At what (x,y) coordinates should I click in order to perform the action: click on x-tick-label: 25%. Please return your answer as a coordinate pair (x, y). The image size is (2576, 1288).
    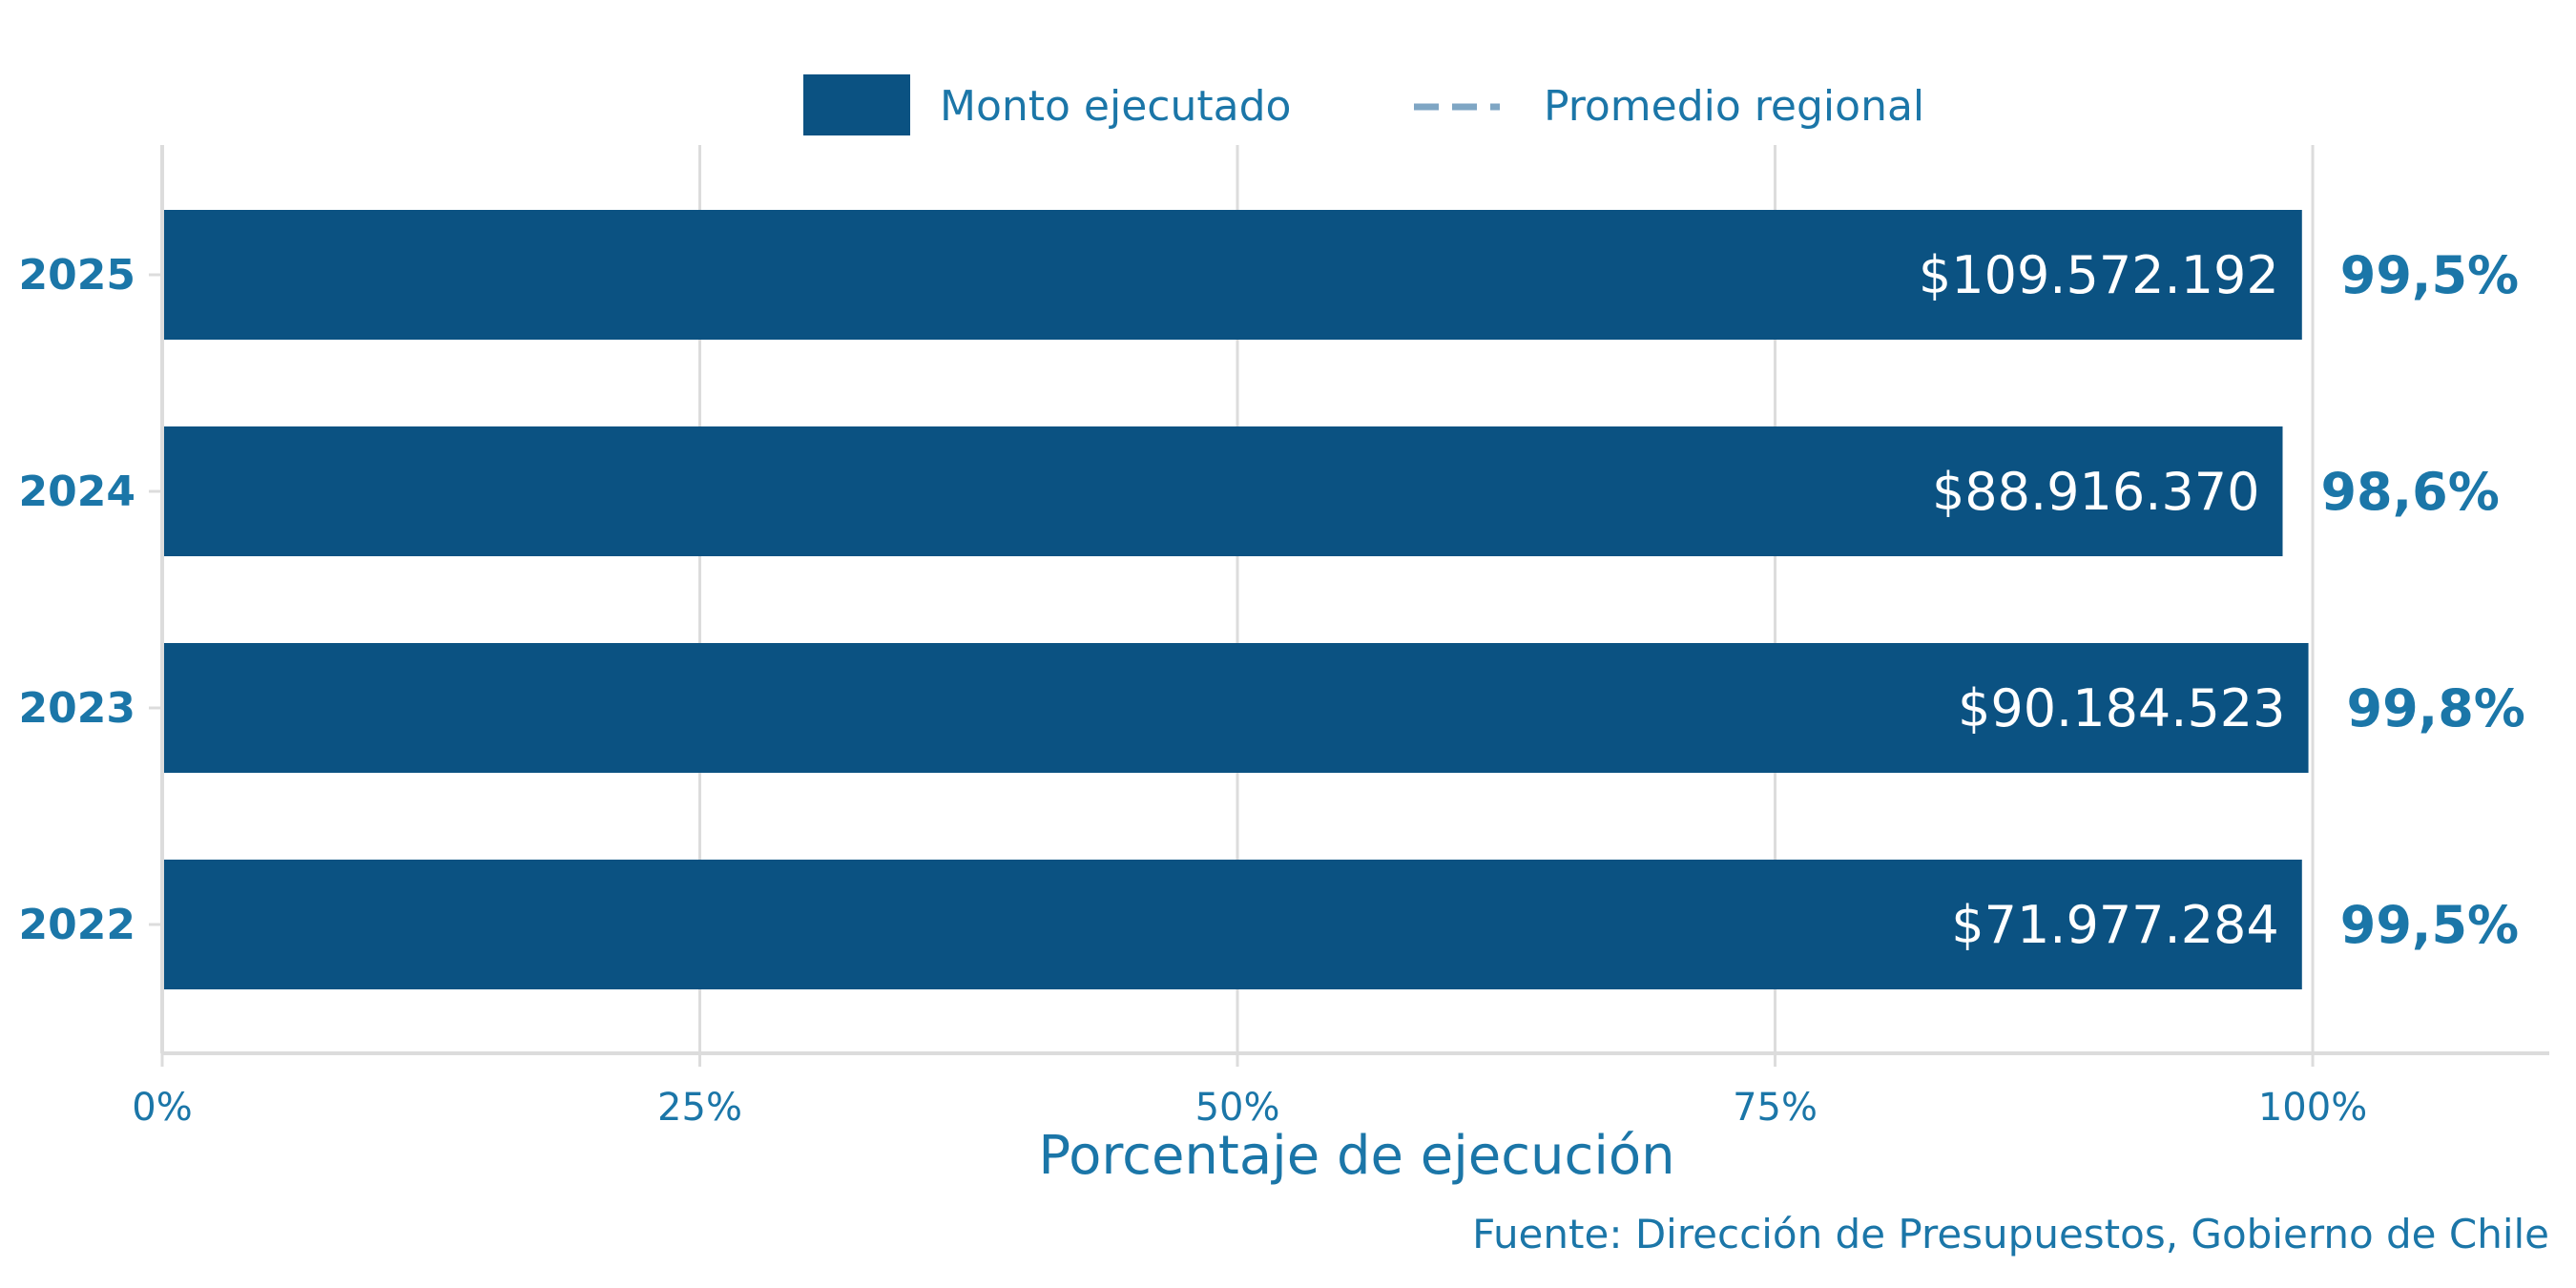
    Looking at the image, I should click on (699, 1108).